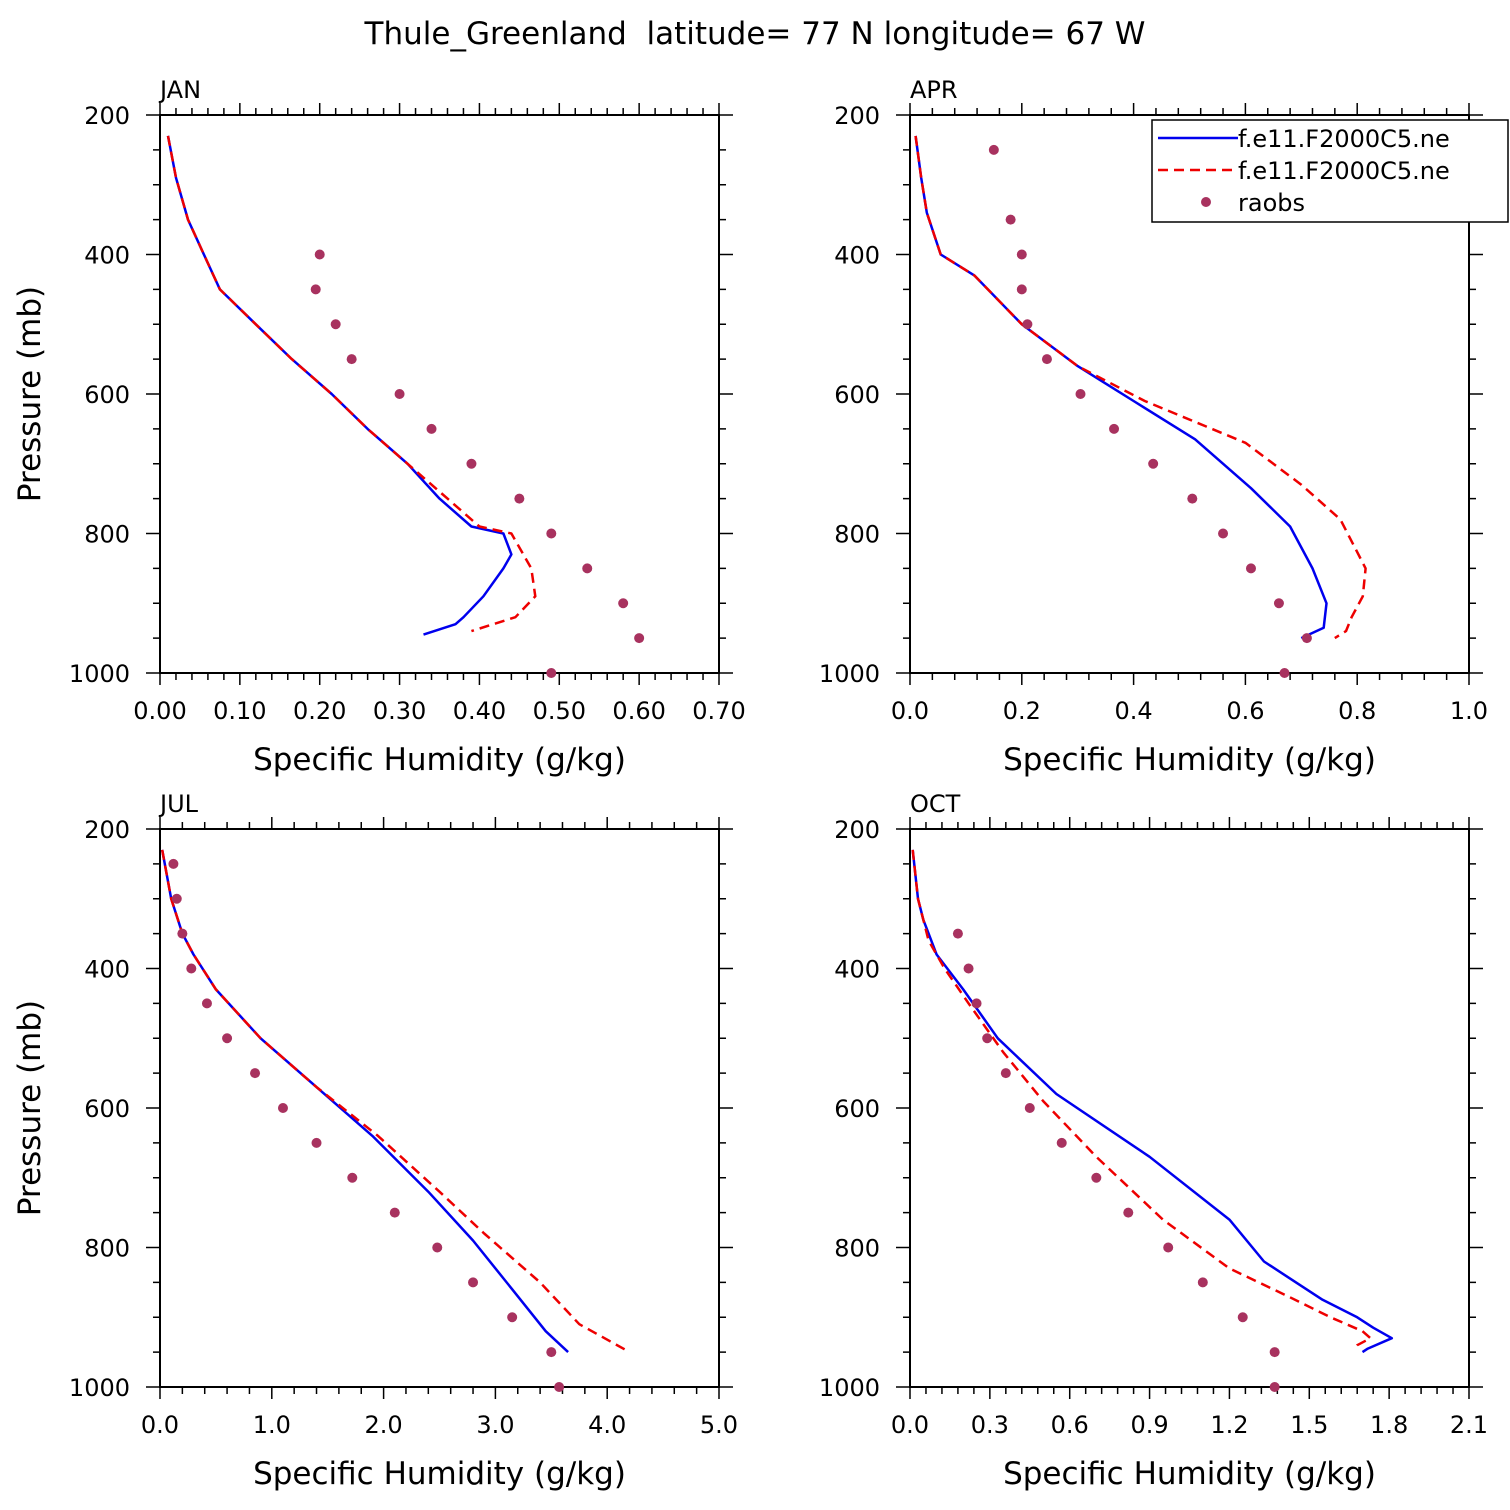  Describe the element at coordinates (935, 804) in the screenshot. I see `panel-title: OCT` at that location.